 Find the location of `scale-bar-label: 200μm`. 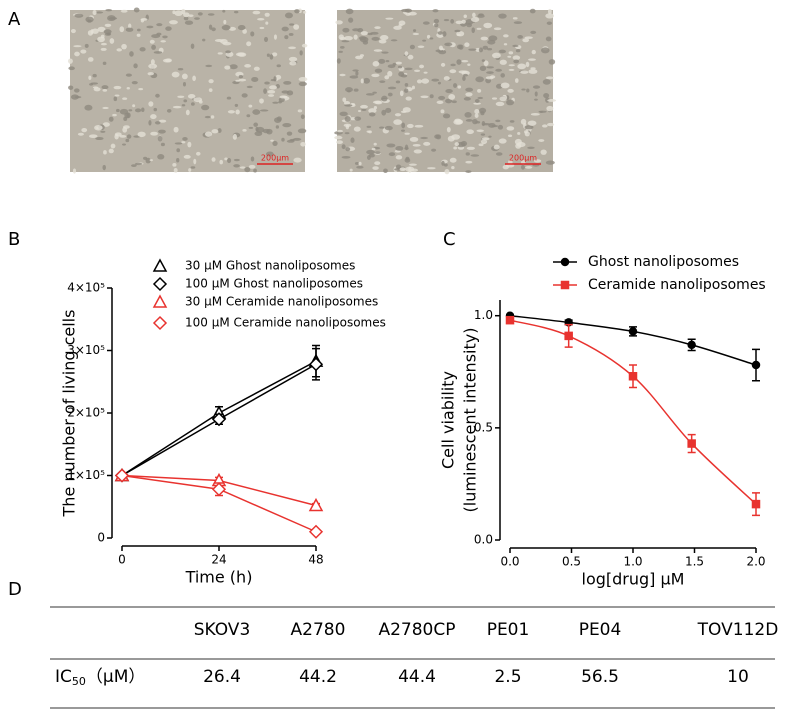

scale-bar-label: 200μm is located at coordinates (275, 158).